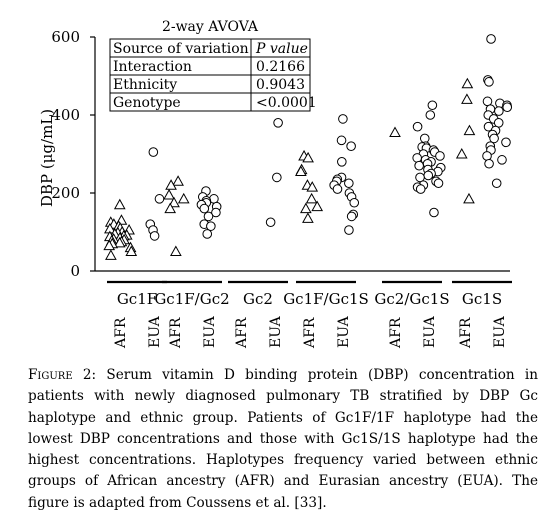 This screenshot has width=544, height=526. What do you see at coordinates (137, 299) in the screenshot?
I see `group-label: Gc1F` at bounding box center [137, 299].